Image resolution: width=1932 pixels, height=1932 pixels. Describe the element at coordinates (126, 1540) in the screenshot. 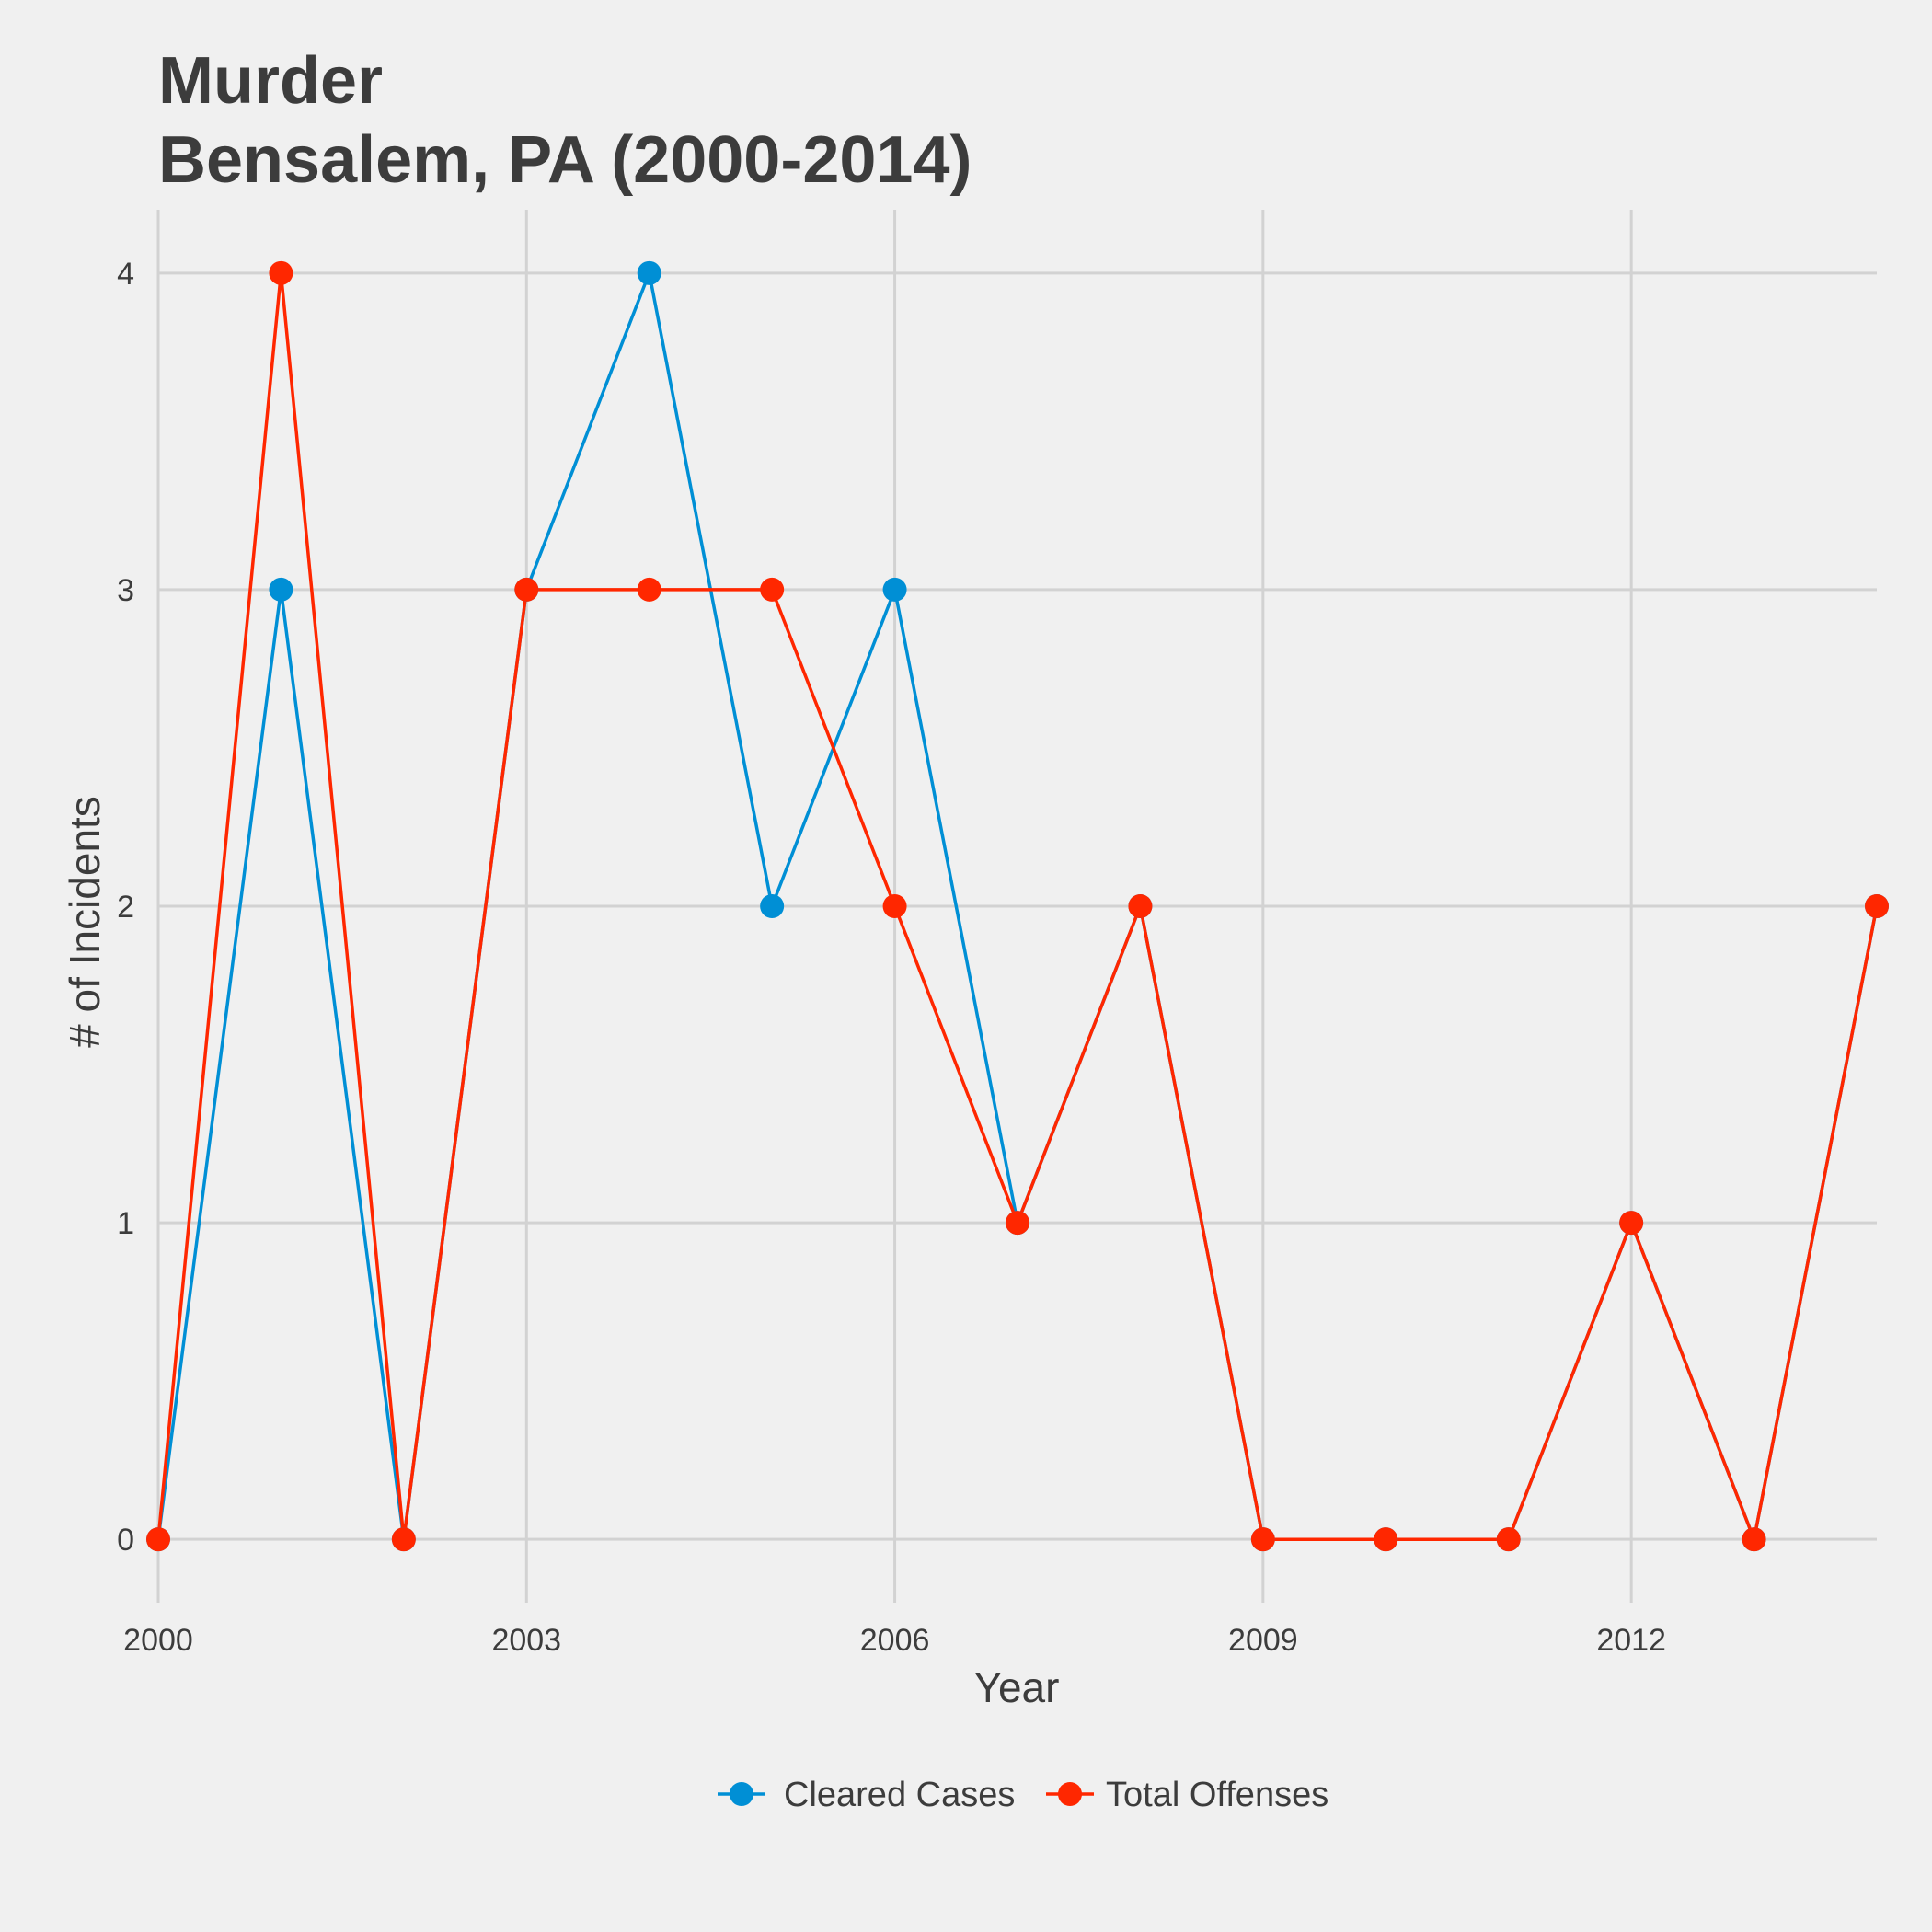

I see `y-tick-label: 0` at that location.